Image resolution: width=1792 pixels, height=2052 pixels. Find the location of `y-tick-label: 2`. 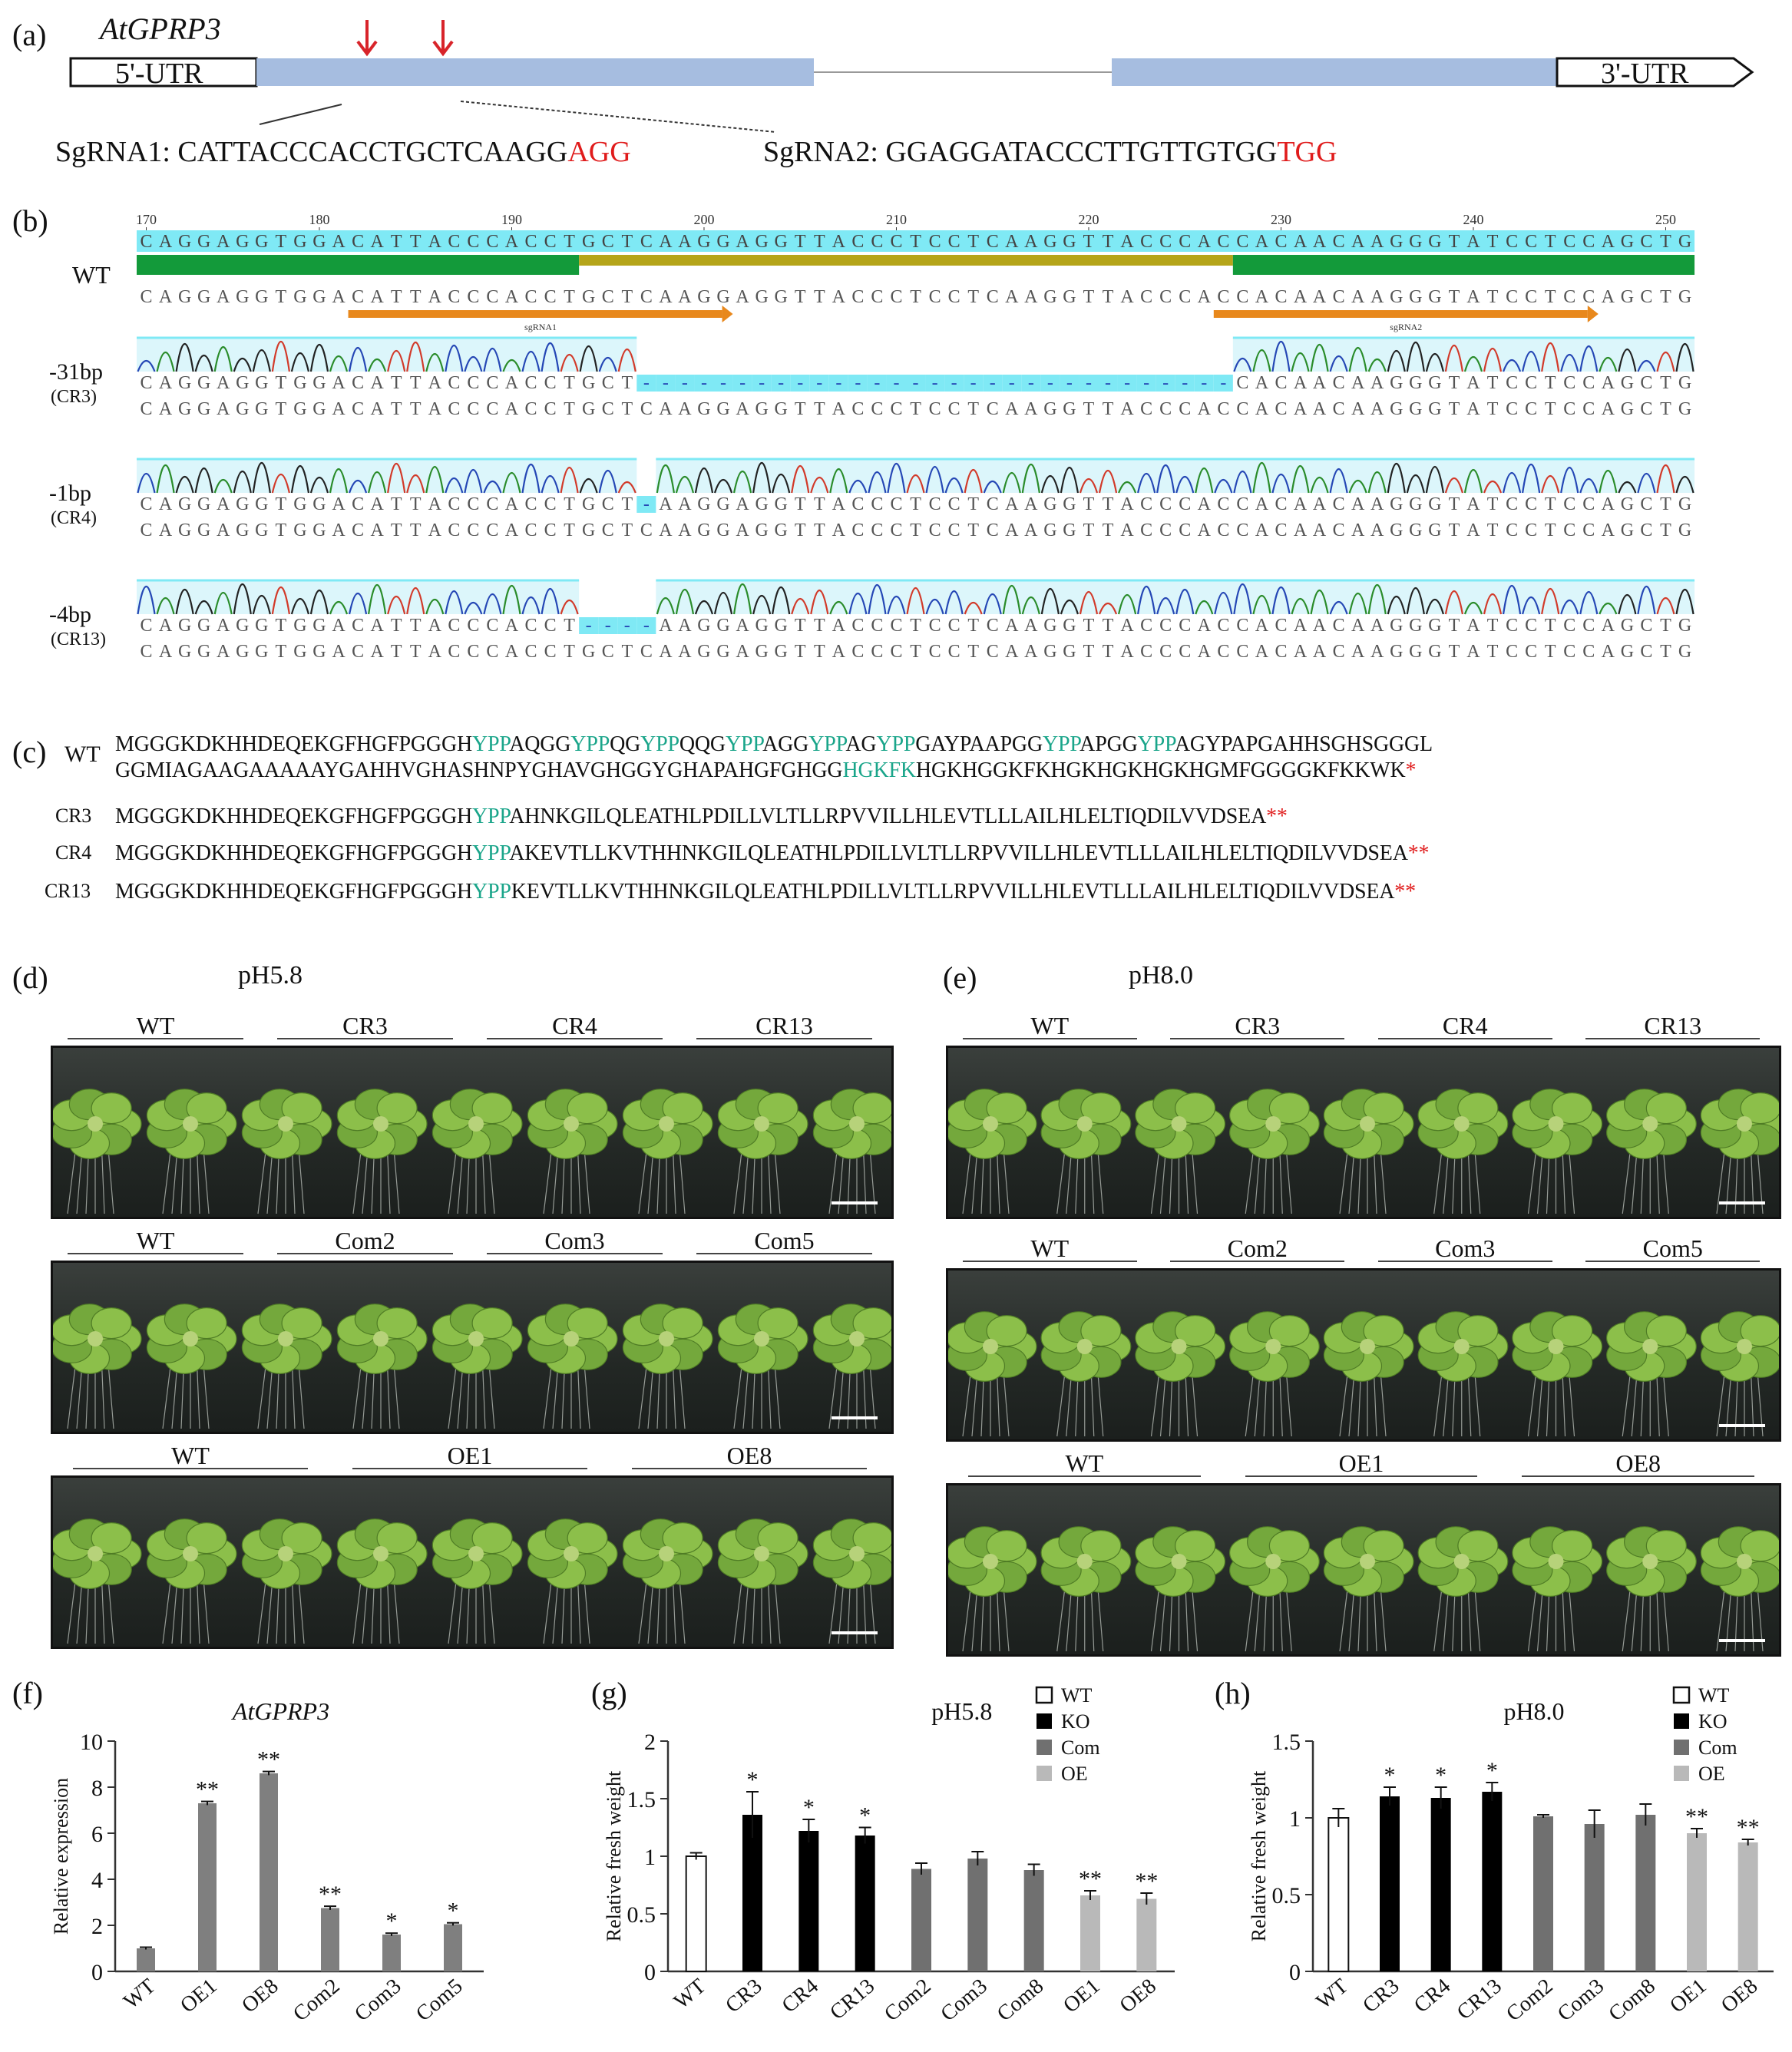

y-tick-label: 2 is located at coordinates (650, 1742).